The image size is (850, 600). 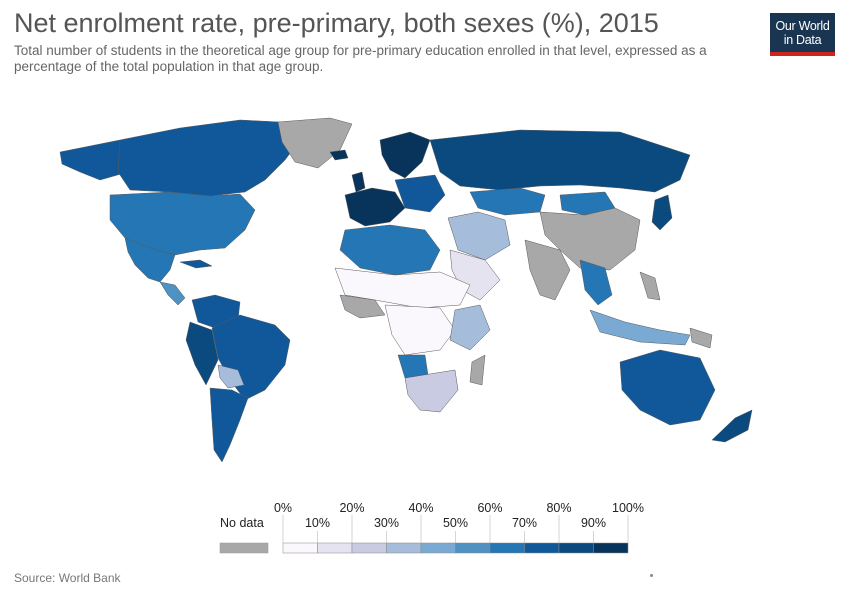 I want to click on legend-nodata-label: No data, so click(x=242, y=523).